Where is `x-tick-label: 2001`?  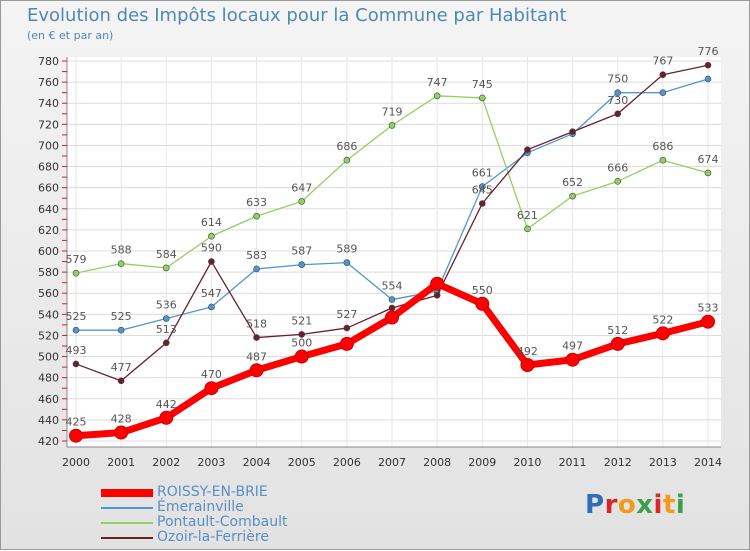 x-tick-label: 2001 is located at coordinates (121, 462).